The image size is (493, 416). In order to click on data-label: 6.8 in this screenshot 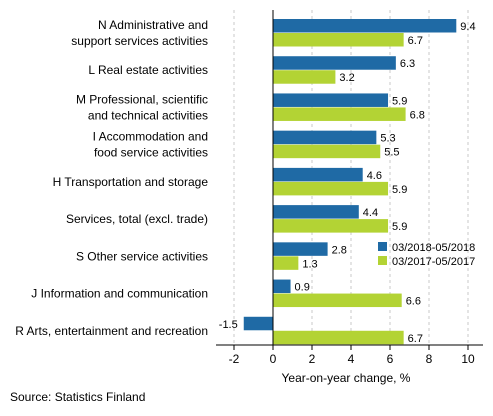, I will do `click(417, 115)`.